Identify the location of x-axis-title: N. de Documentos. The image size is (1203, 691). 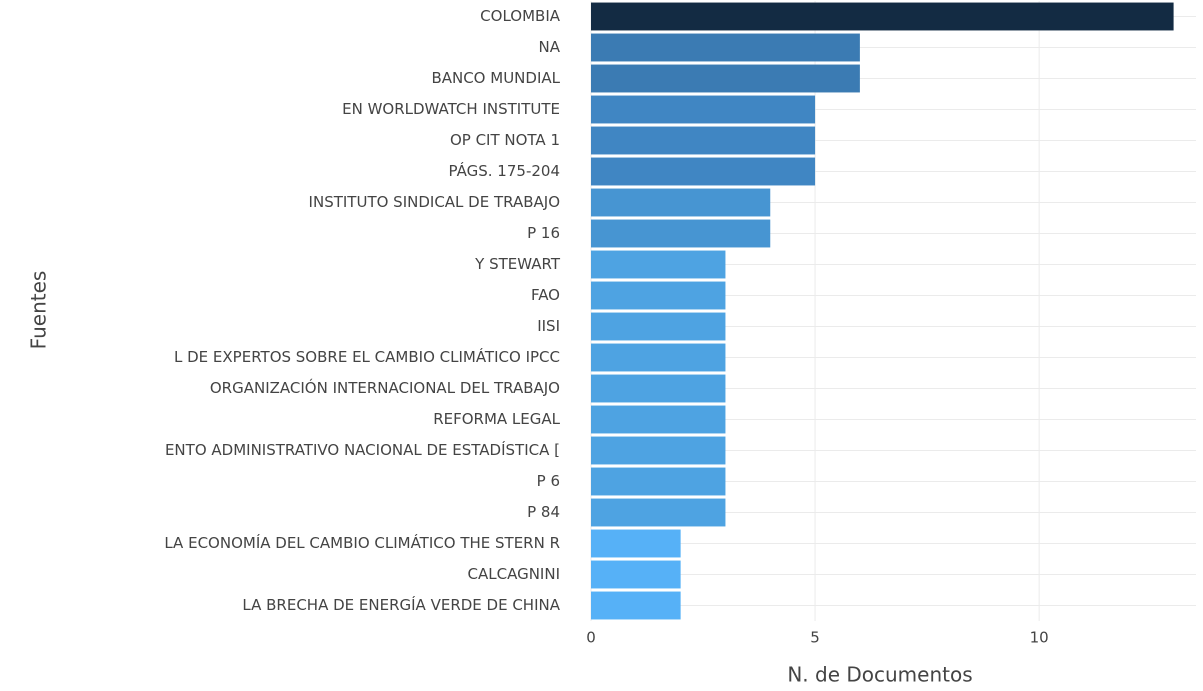
(879, 675).